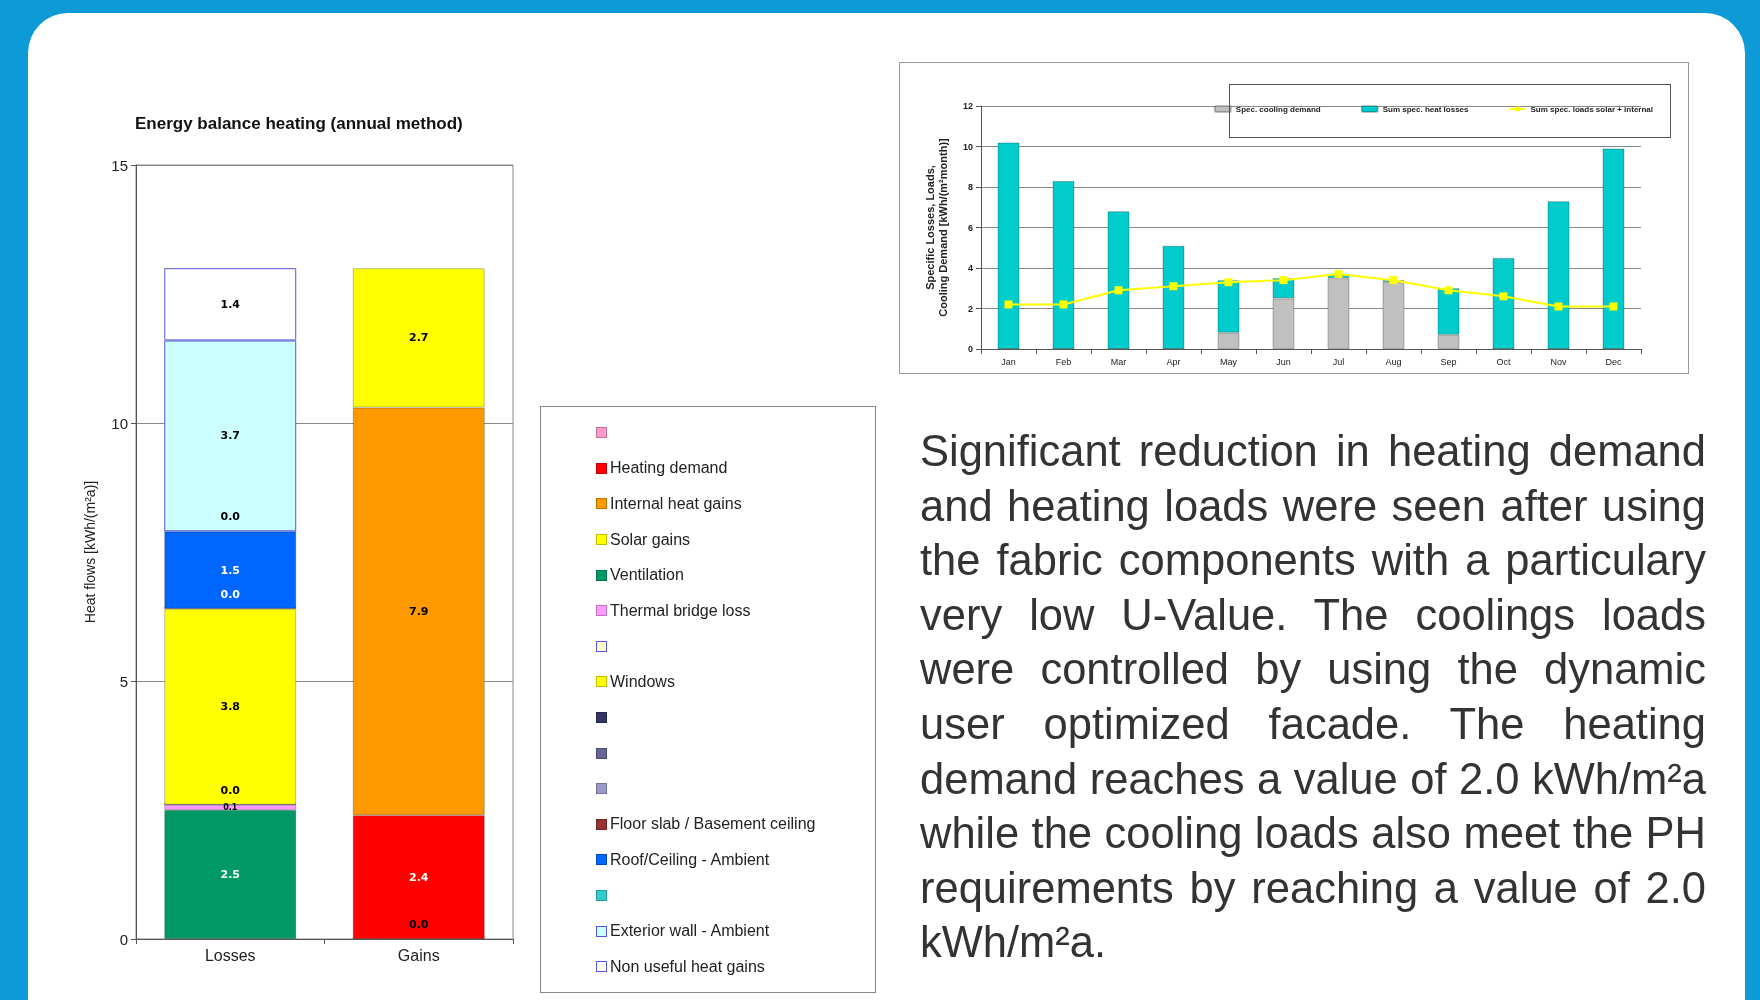  What do you see at coordinates (690, 931) in the screenshot?
I see `legend-label: Exterior wall - Ambient` at bounding box center [690, 931].